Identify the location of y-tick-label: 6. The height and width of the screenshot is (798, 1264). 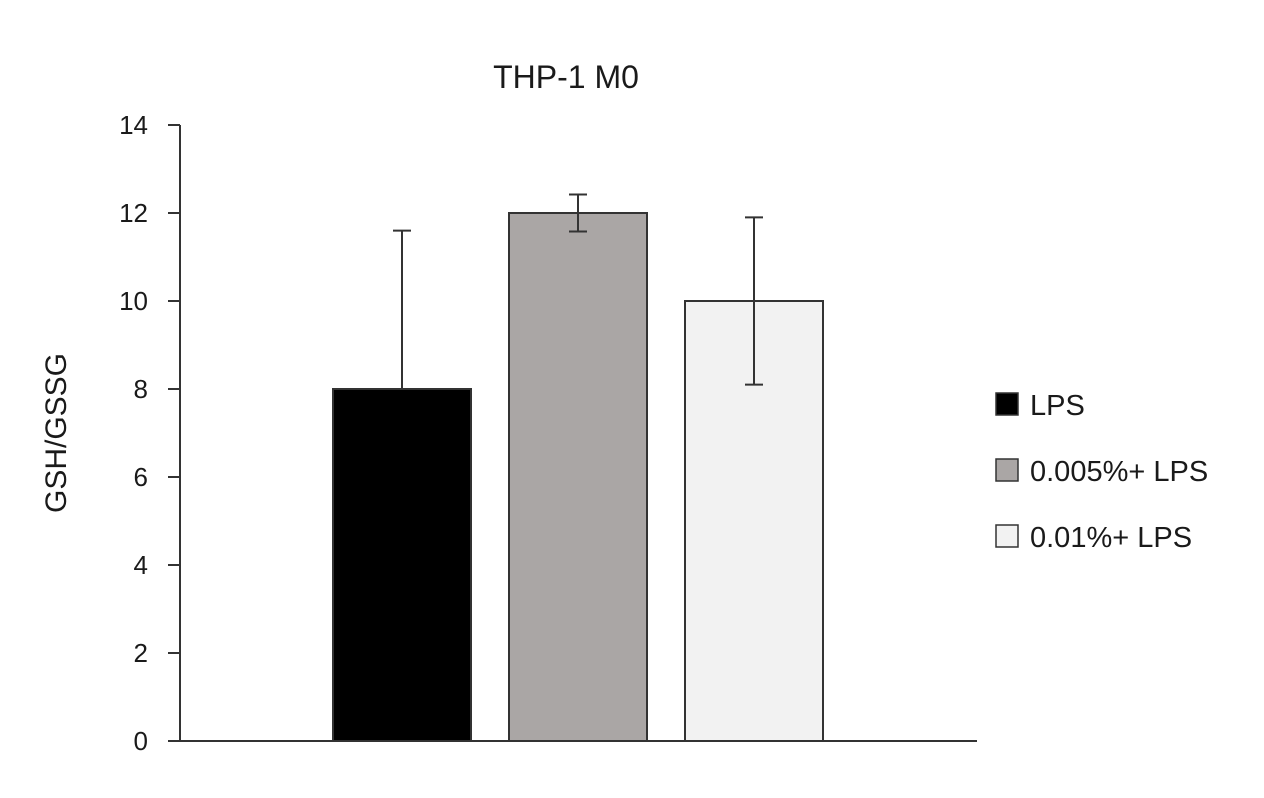
(141, 477).